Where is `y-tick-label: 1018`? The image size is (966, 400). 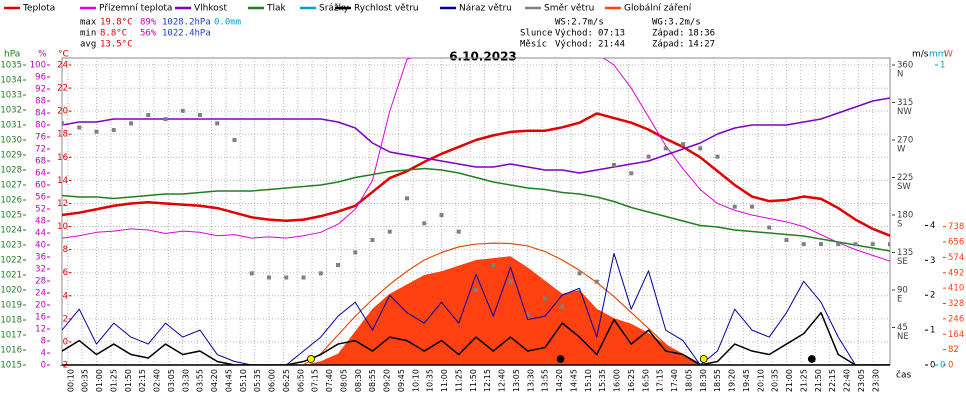 y-tick-label: 1018 is located at coordinates (11, 321).